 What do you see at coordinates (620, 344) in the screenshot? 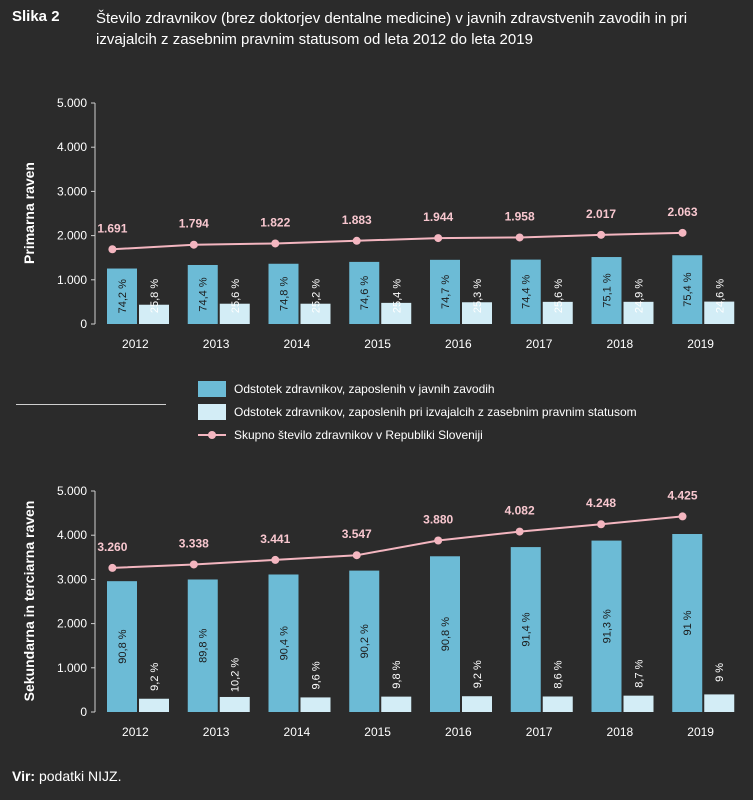
I see `primary-x-tick-label: 2018` at bounding box center [620, 344].